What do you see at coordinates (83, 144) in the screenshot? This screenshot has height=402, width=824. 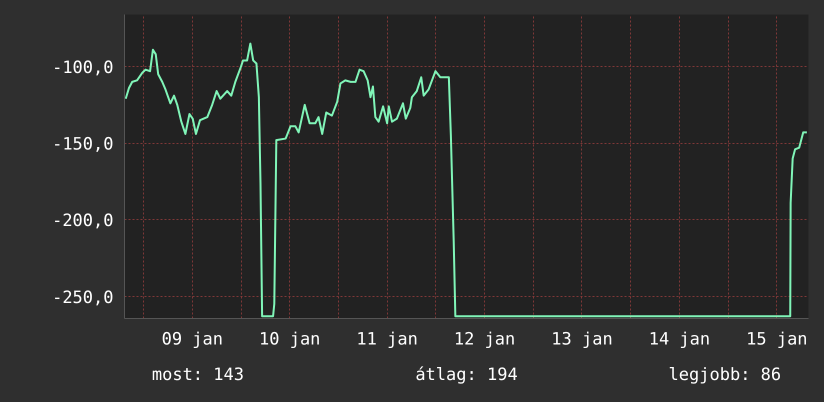 I see `y-tick-label: -150,0` at bounding box center [83, 144].